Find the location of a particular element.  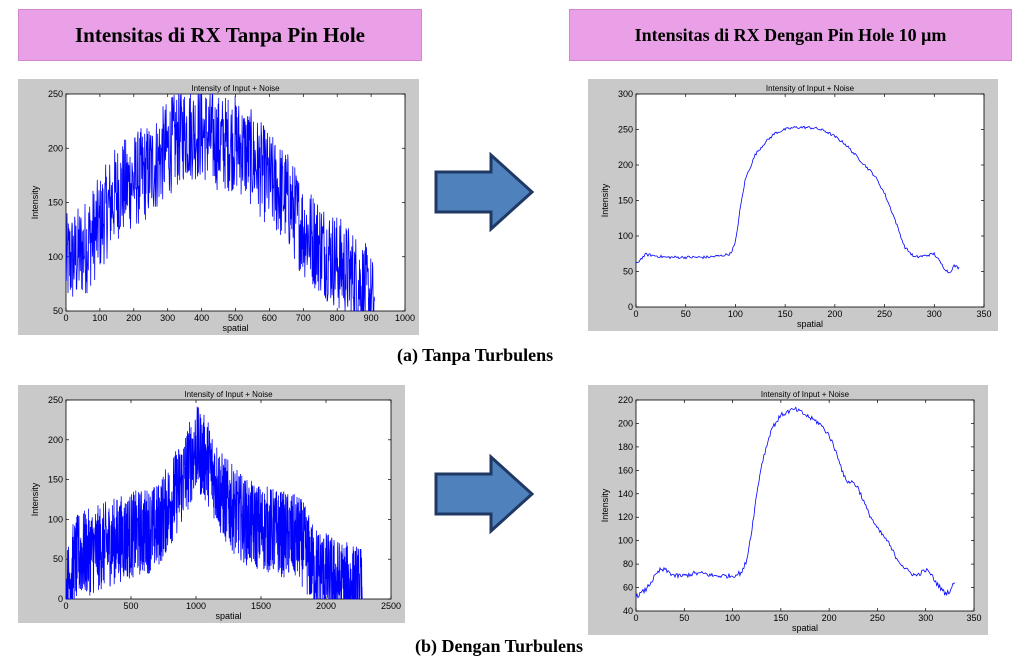

header-right-label: Intensitas di RX Dengan Pin Hole 10 μm is located at coordinates (790, 35).